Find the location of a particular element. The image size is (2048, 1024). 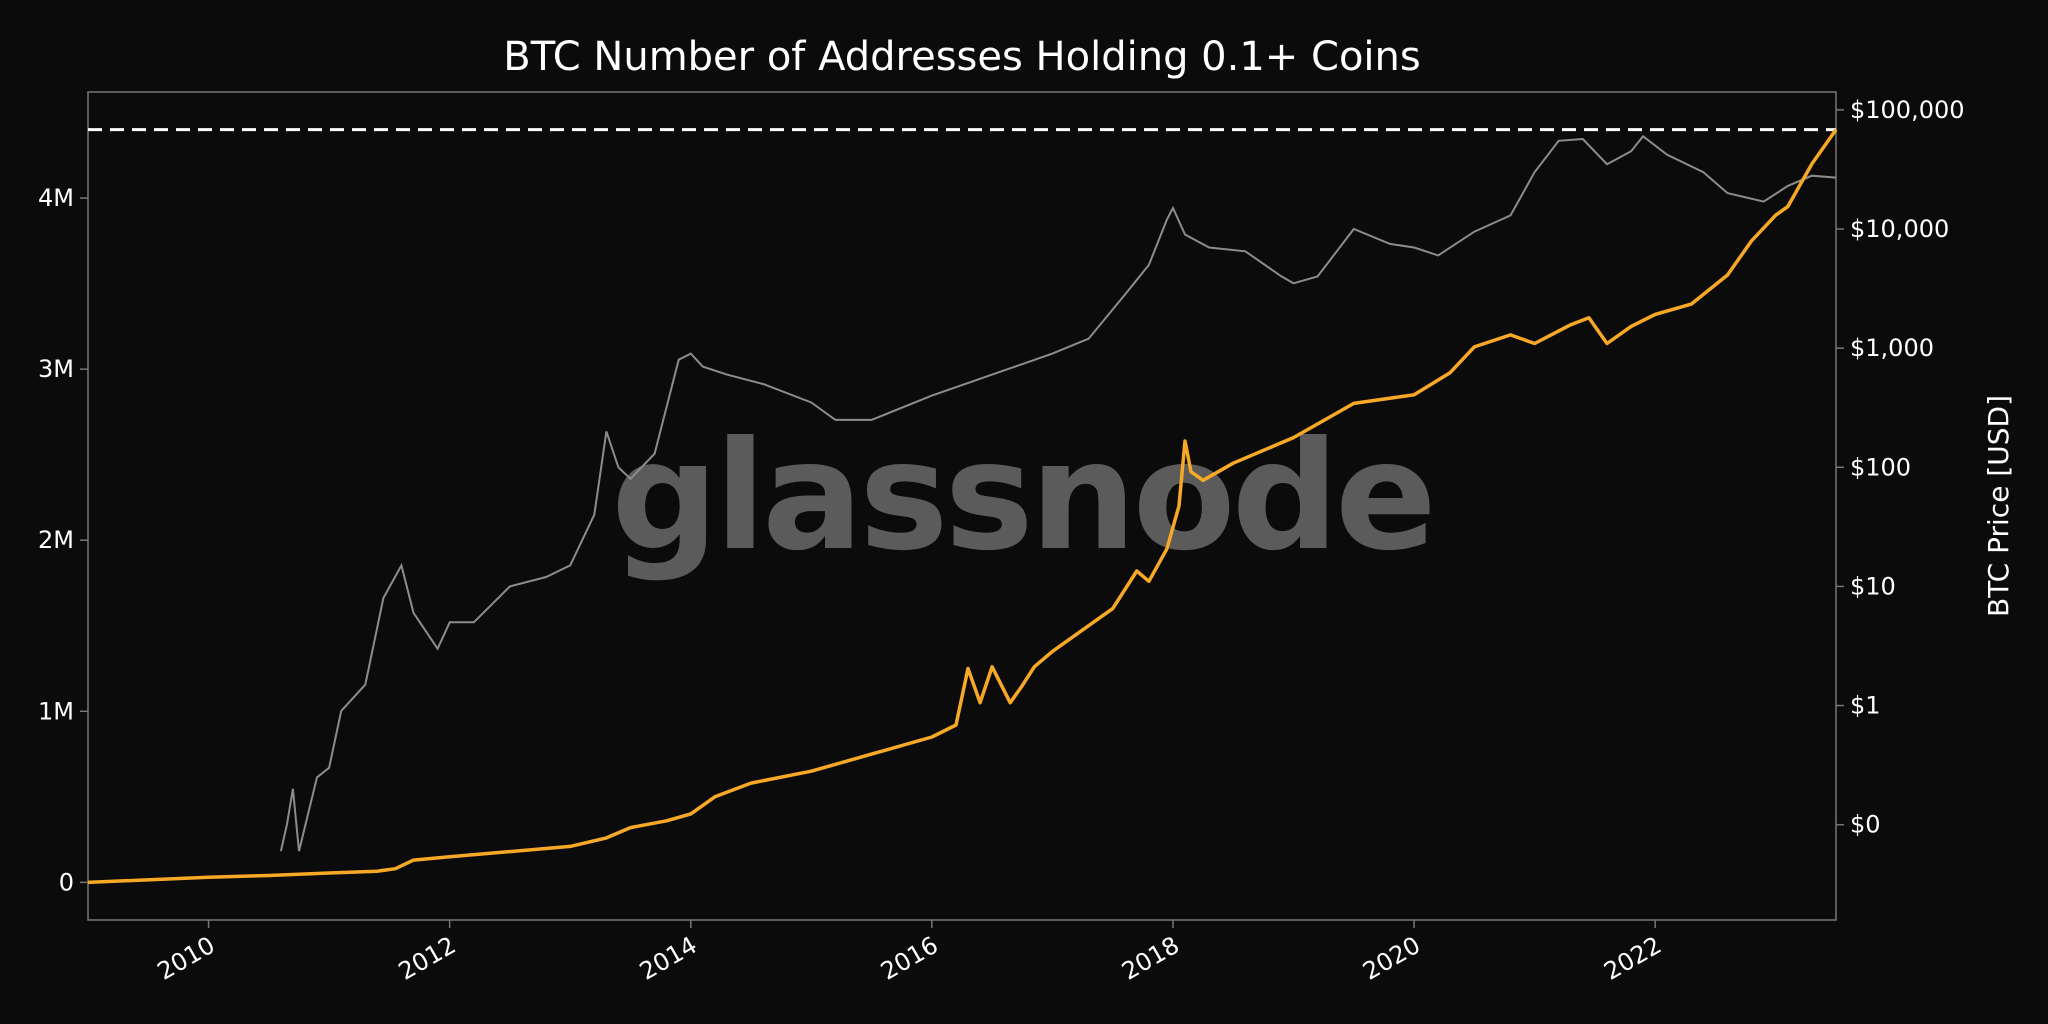

left-y-tick-label: 2M is located at coordinates (56, 540).